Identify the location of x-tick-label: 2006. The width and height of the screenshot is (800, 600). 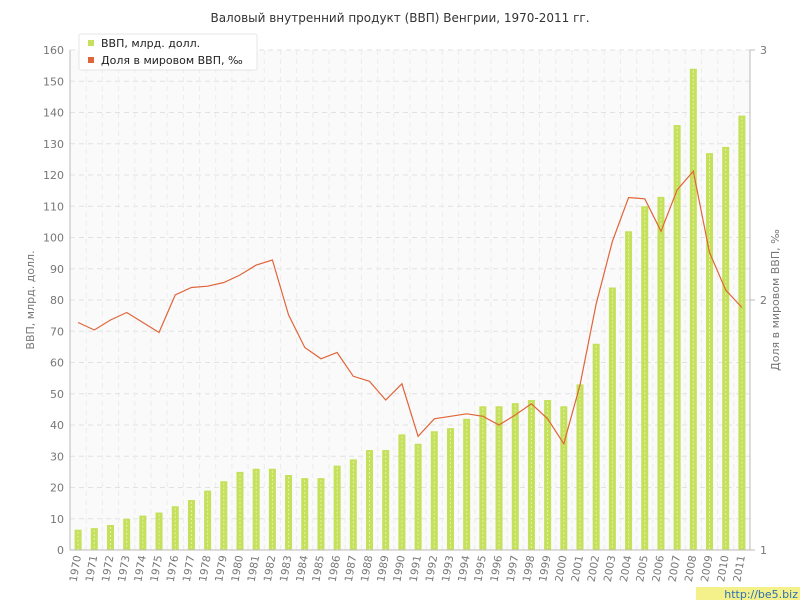
(658, 568).